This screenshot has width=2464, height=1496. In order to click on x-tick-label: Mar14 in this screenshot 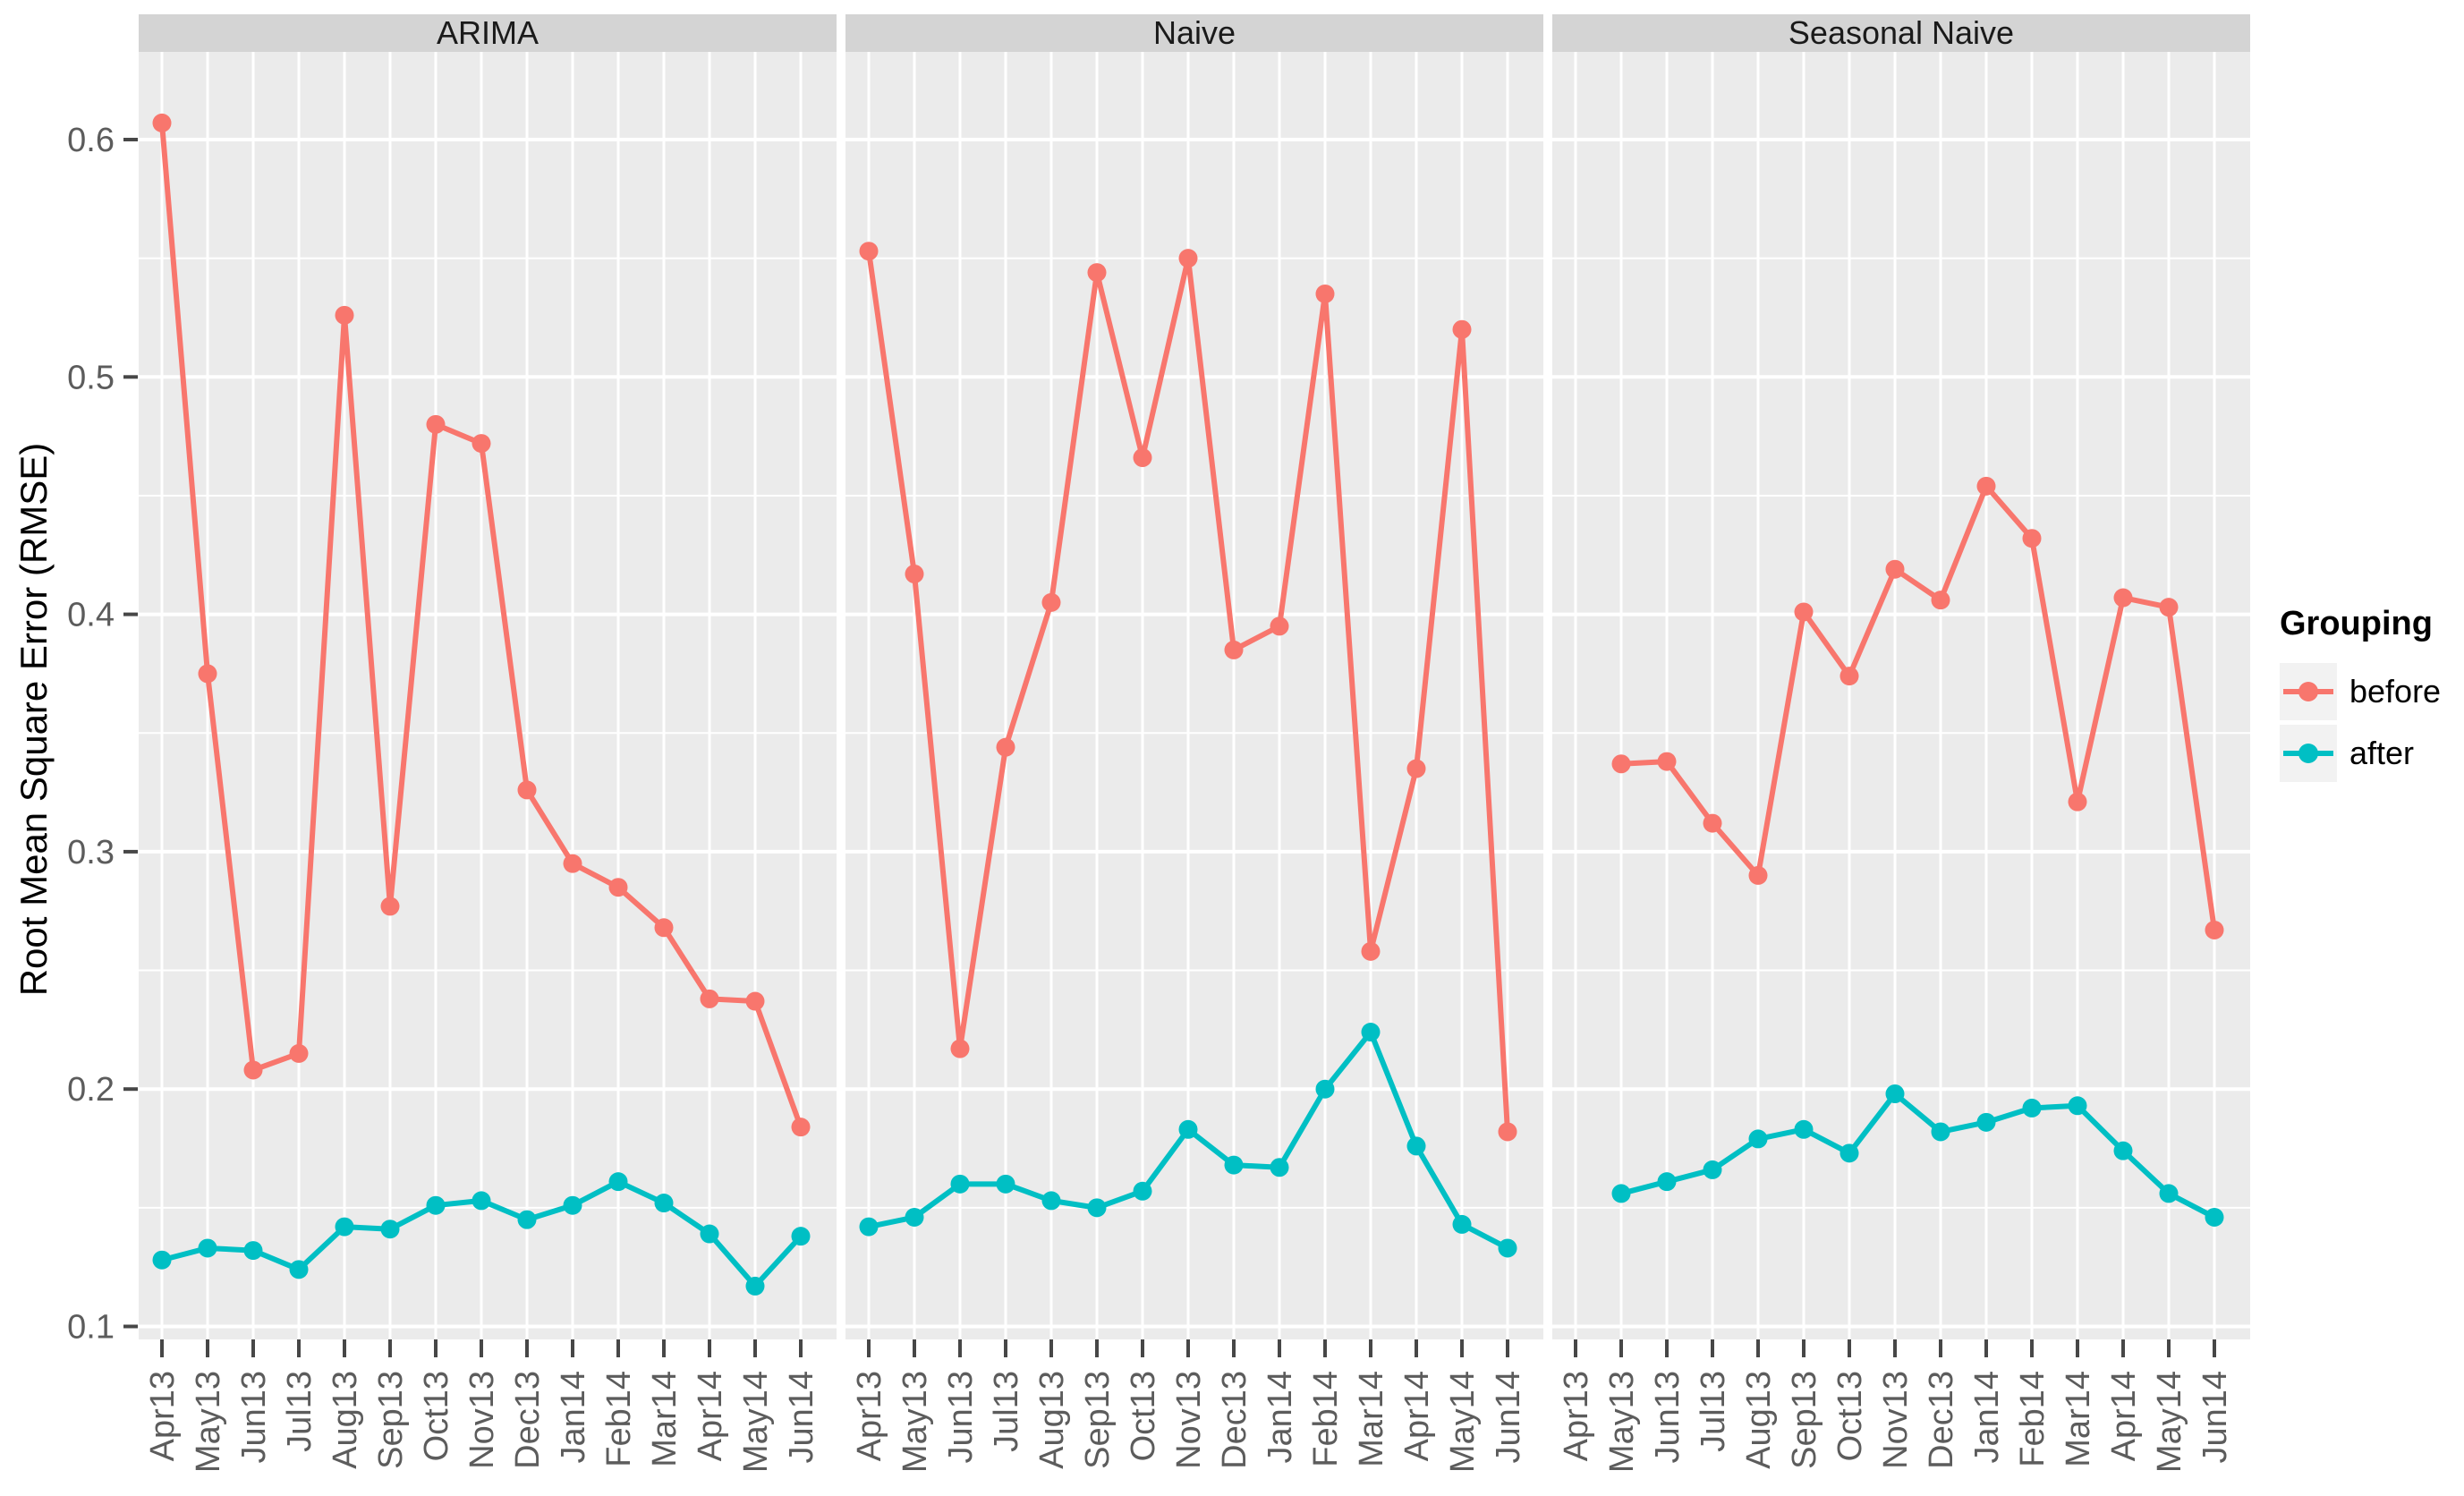, I will do `click(665, 1419)`.